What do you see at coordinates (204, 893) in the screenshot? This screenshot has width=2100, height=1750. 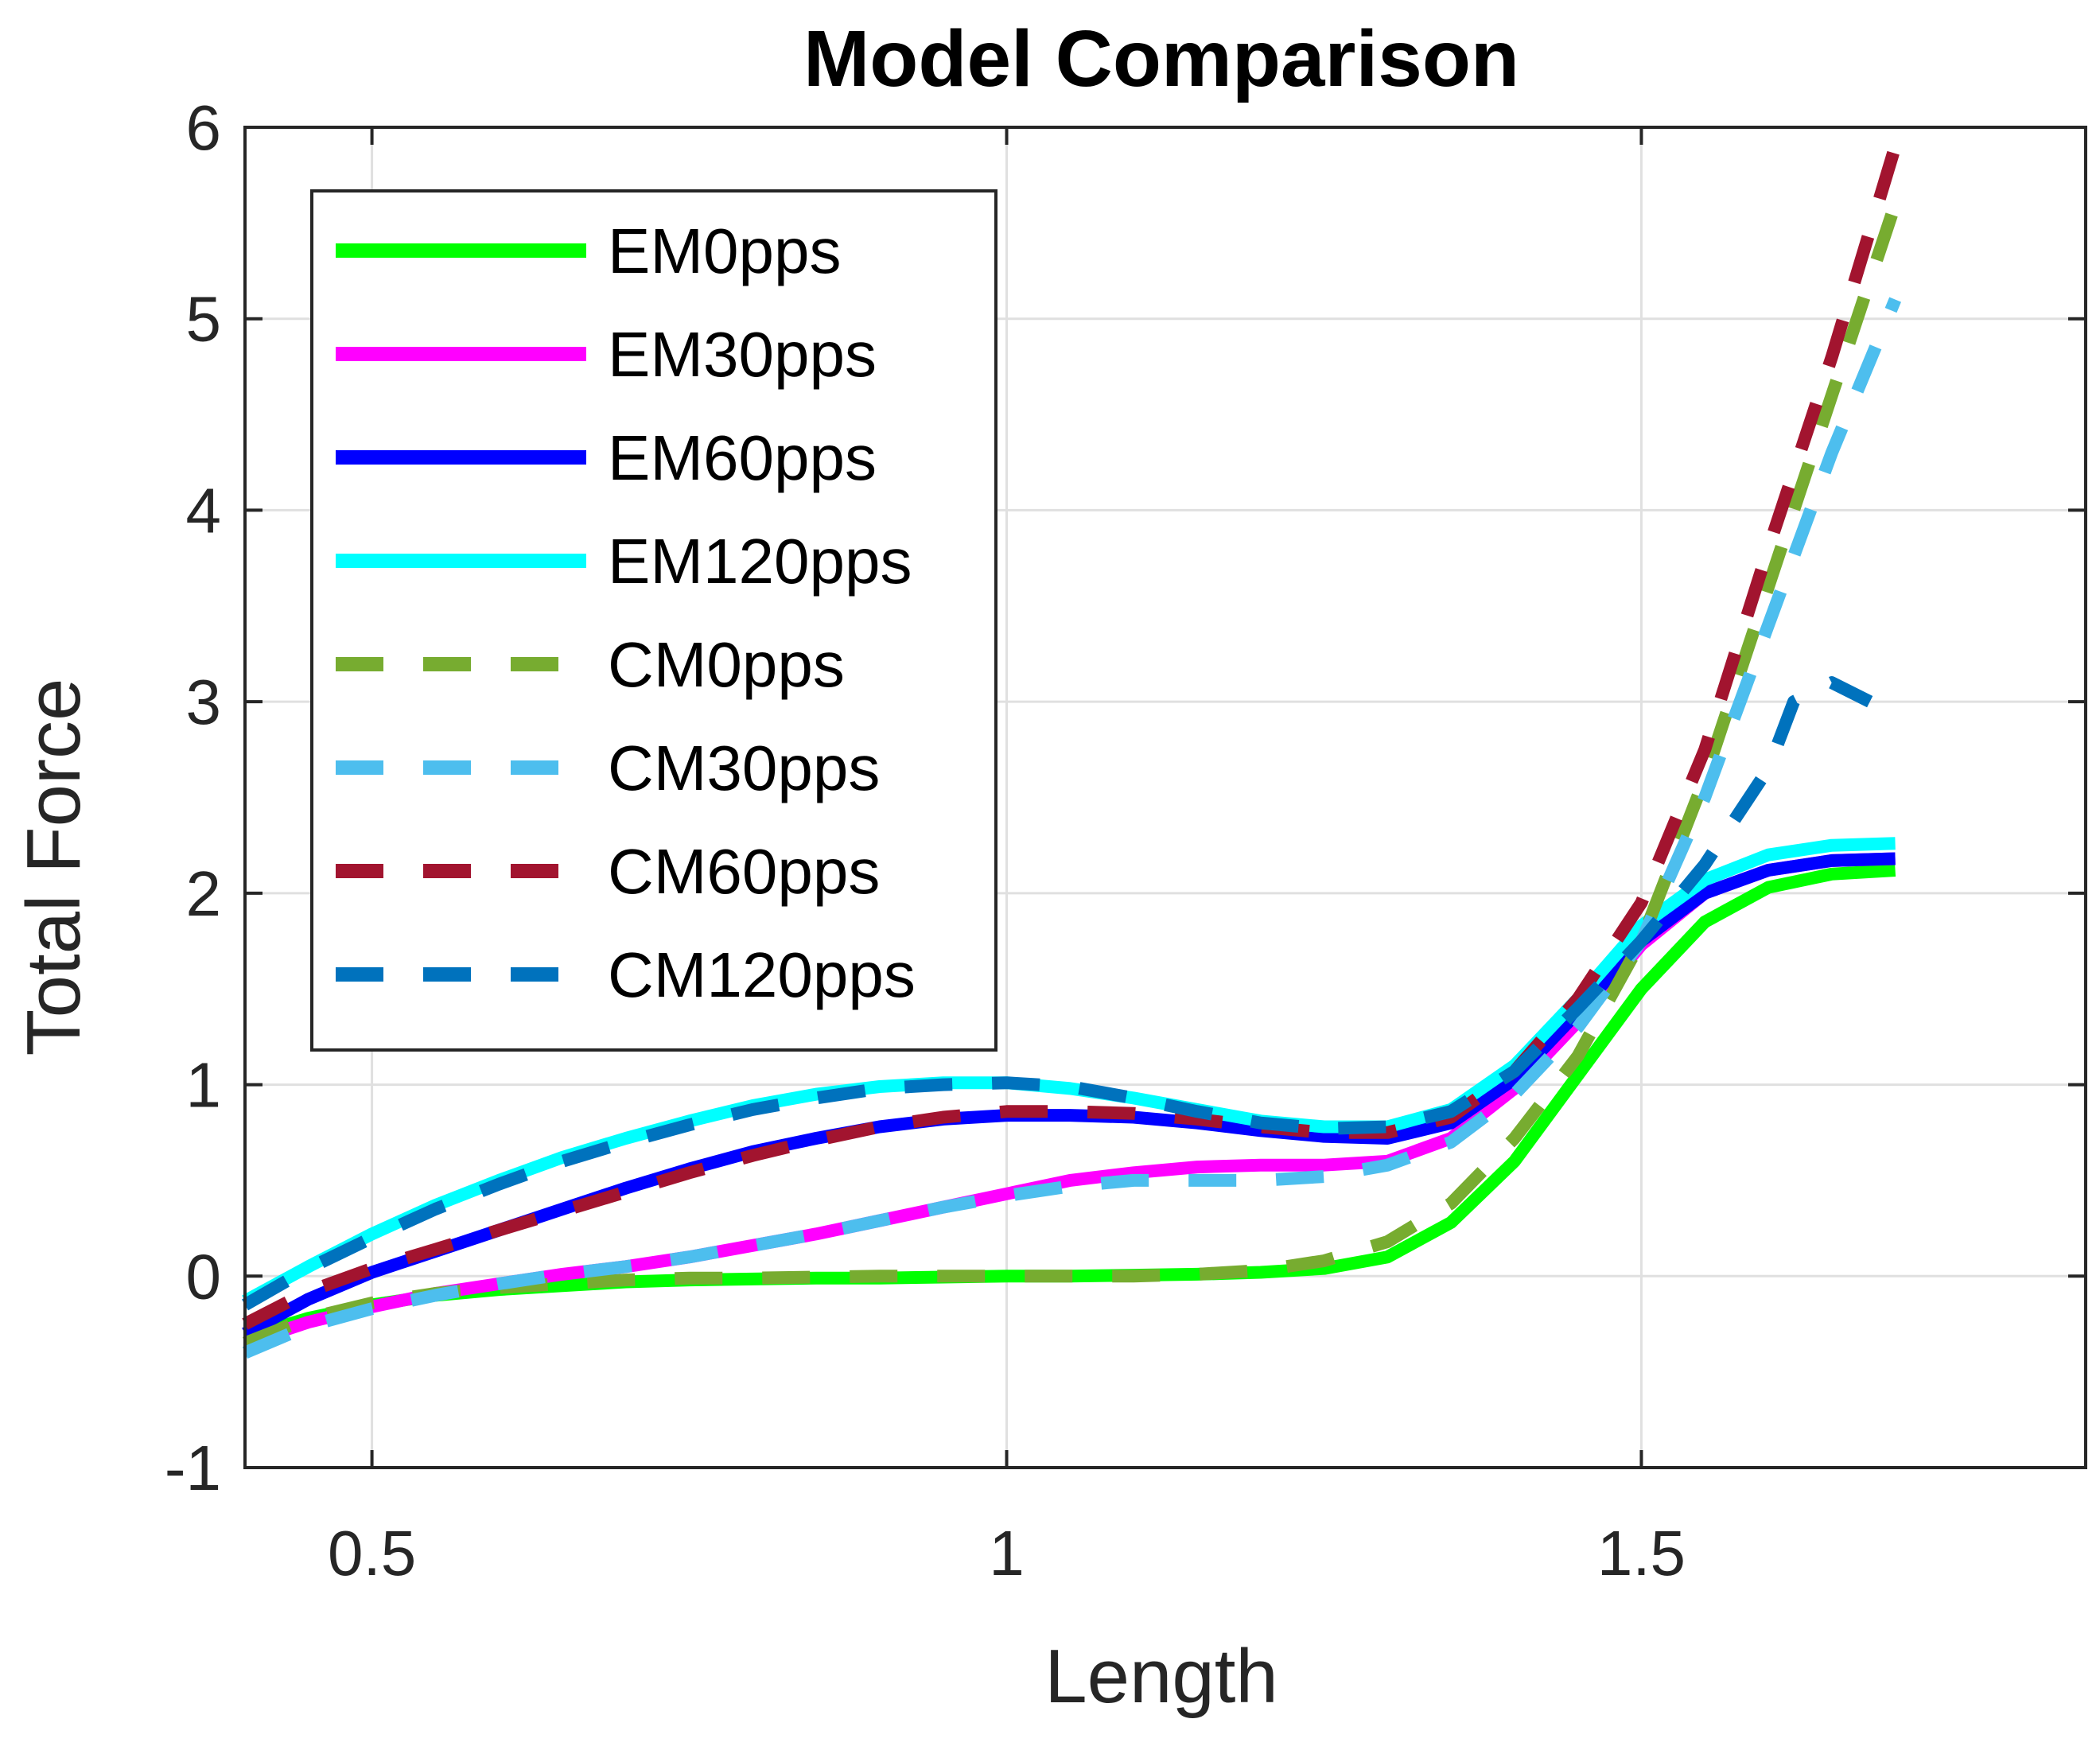 I see `y-tick-label: 2` at bounding box center [204, 893].